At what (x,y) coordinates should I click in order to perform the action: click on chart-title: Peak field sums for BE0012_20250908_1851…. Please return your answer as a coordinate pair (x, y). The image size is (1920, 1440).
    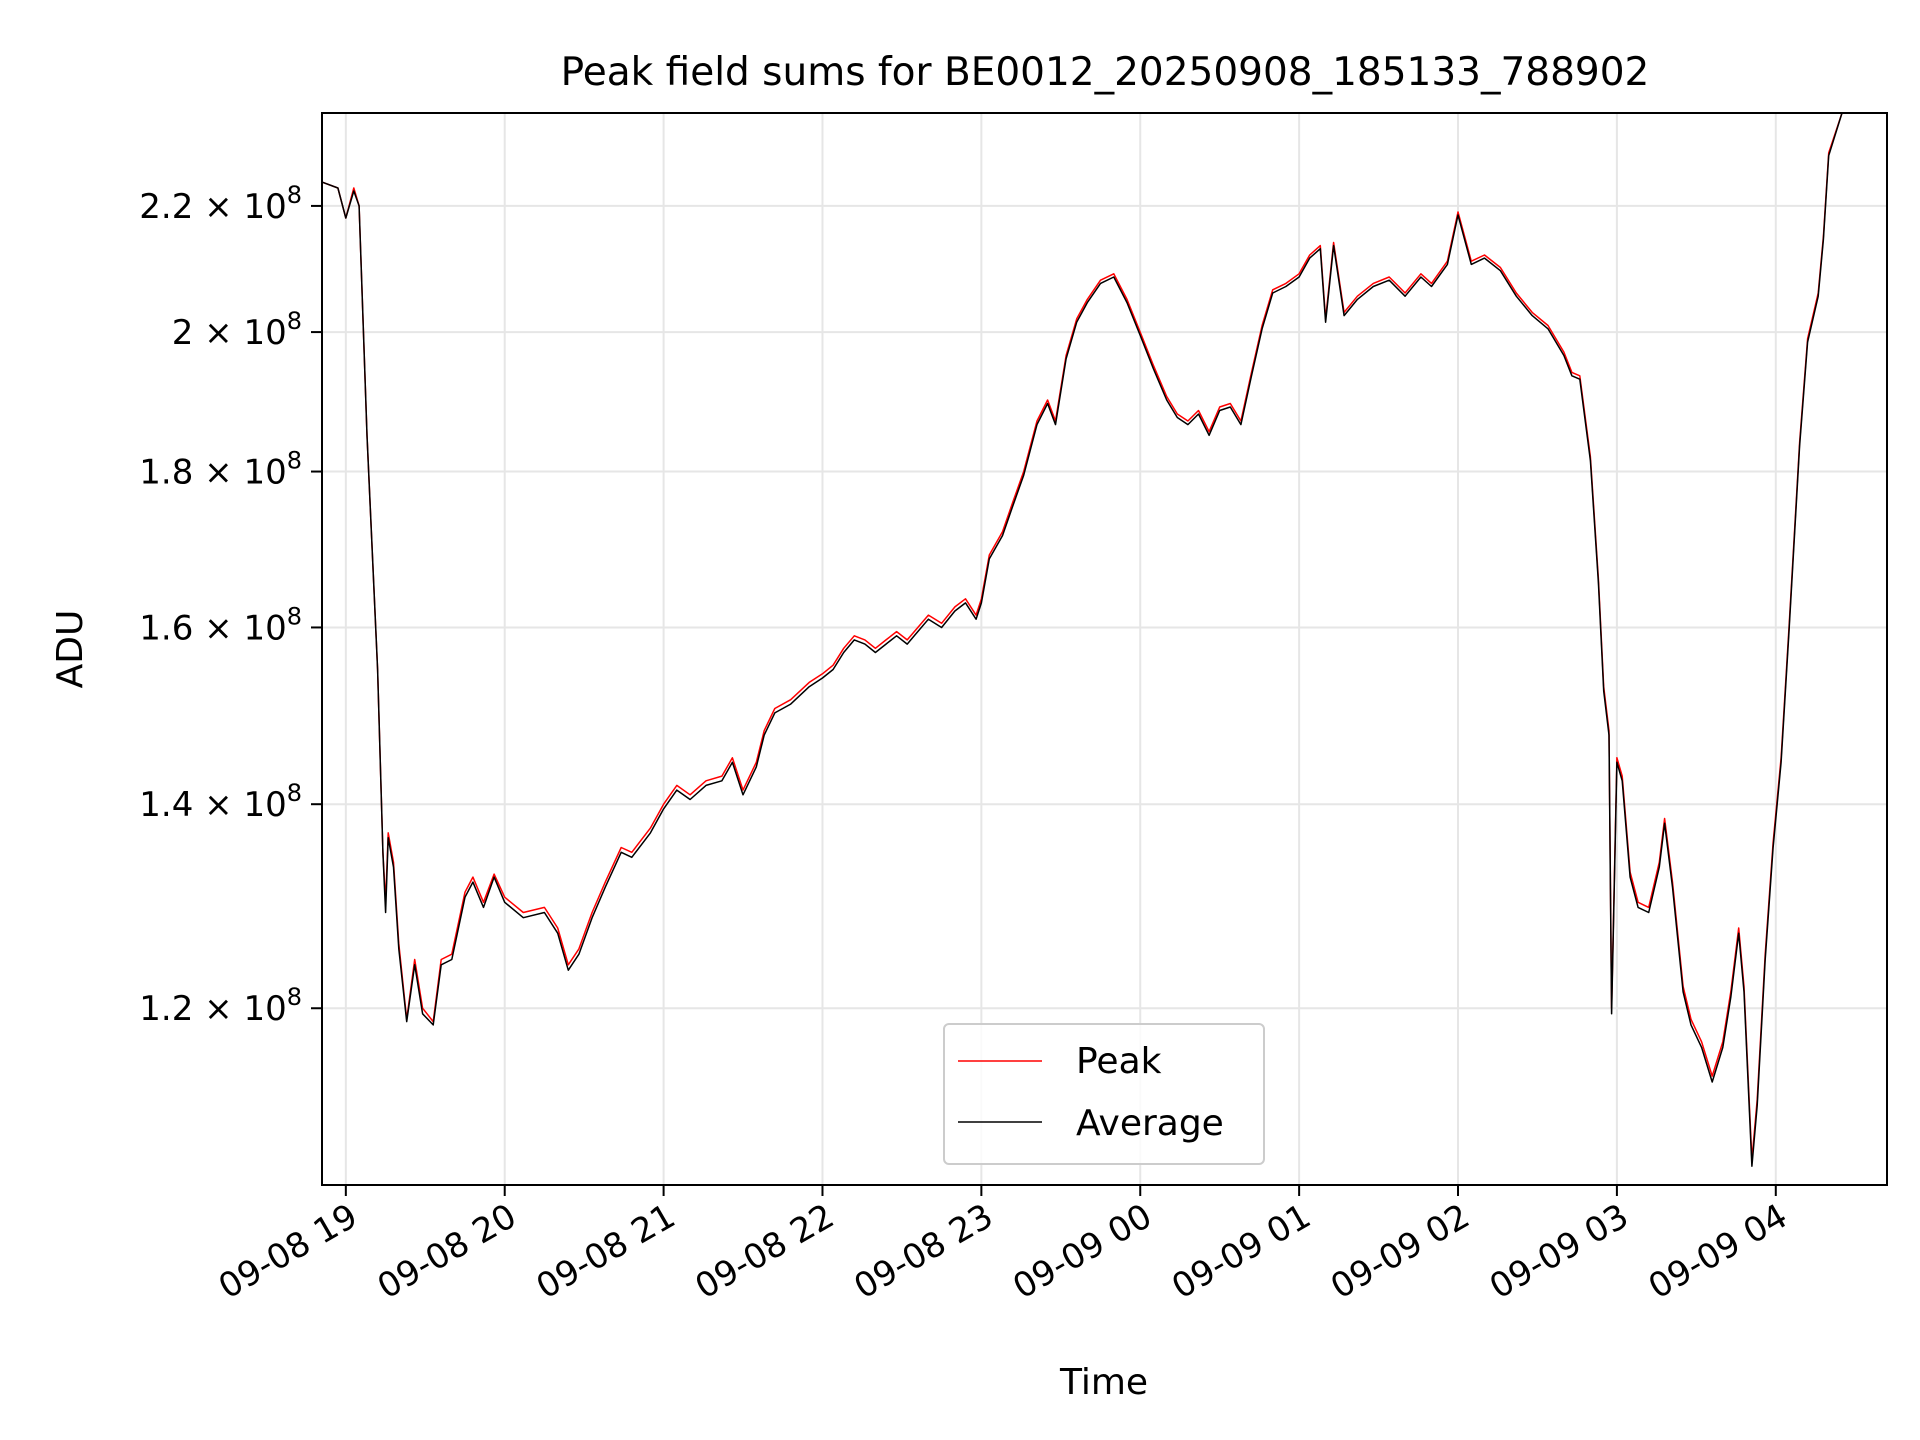
    Looking at the image, I should click on (1105, 72).